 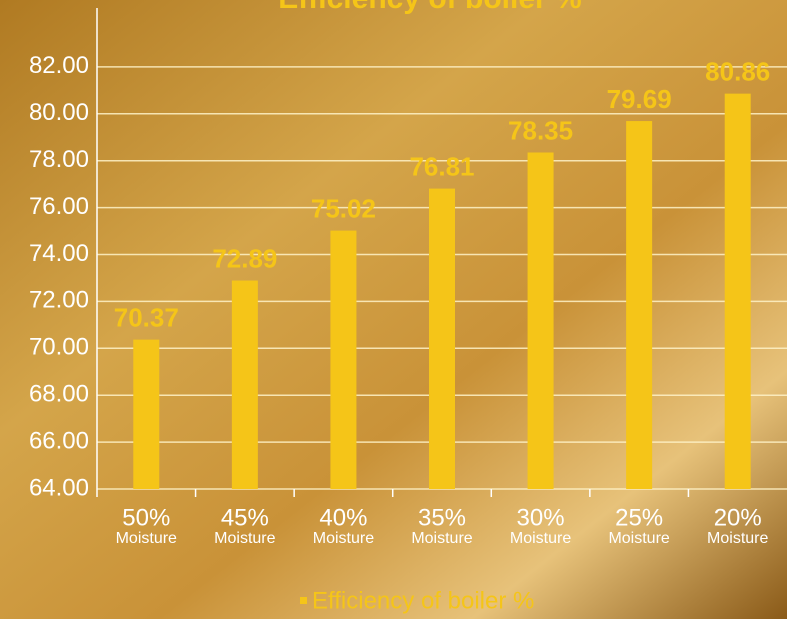 What do you see at coordinates (442, 517) in the screenshot?
I see `x-tick-label: 35%` at bounding box center [442, 517].